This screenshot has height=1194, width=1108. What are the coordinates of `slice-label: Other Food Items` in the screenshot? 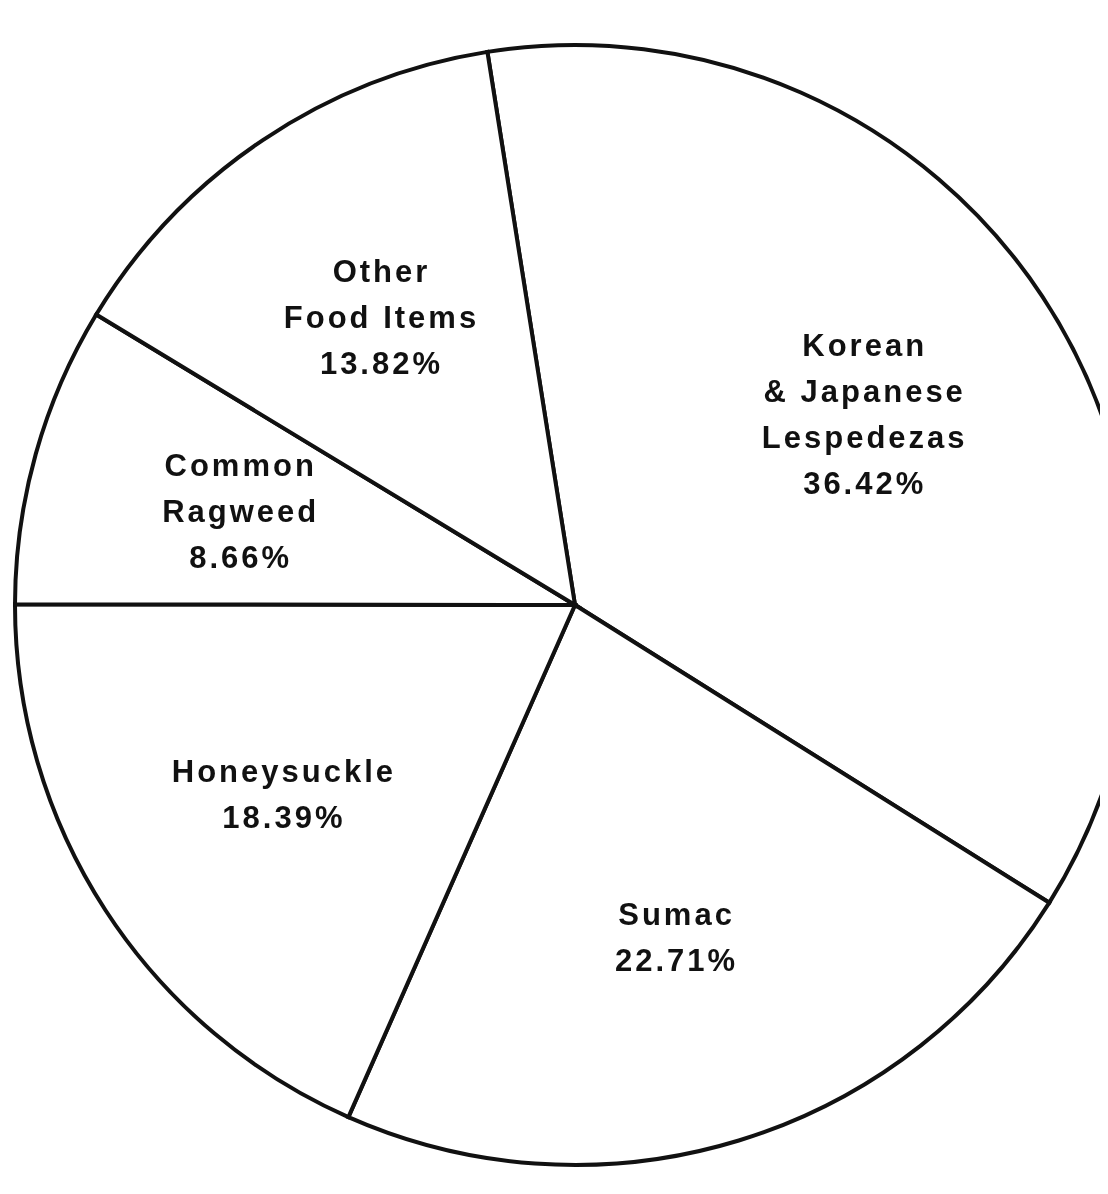 It's located at (381, 294).